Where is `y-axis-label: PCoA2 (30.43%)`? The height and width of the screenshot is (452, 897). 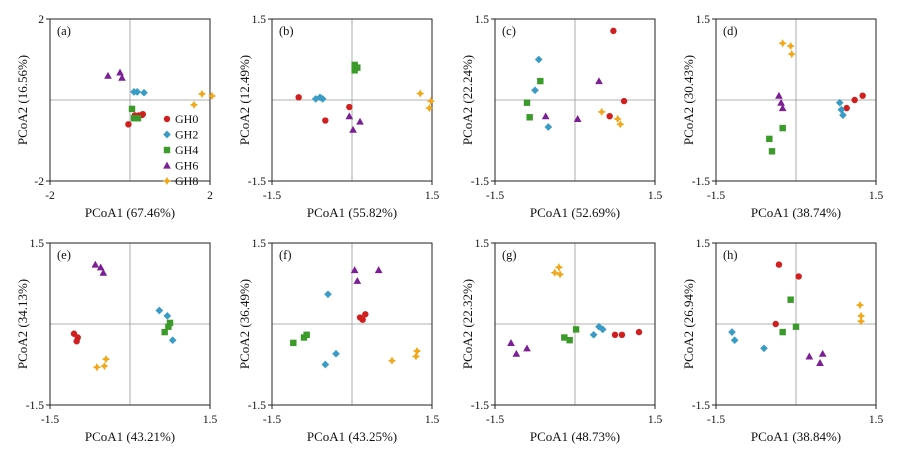
y-axis-label: PCoA2 (30.43%) is located at coordinates (688, 100).